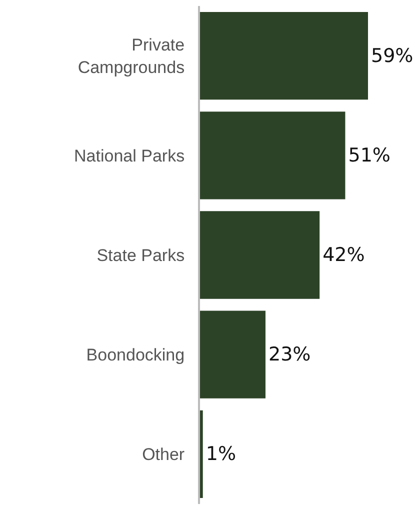 This screenshot has height=510, width=420. I want to click on y-tick-label: National Parks, so click(129, 156).